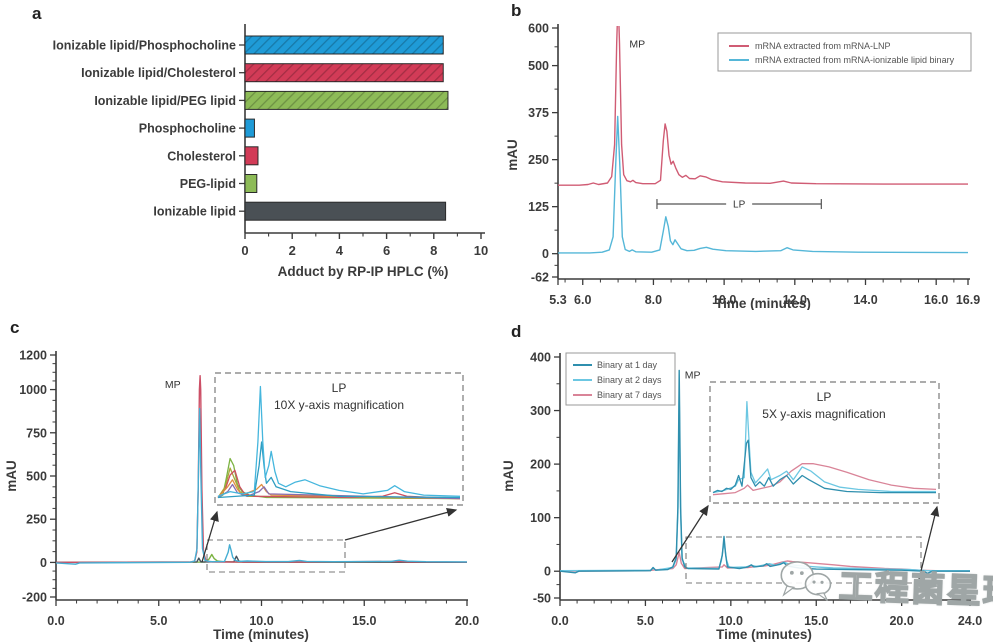 This screenshot has width=993, height=643. Describe the element at coordinates (823, 414) in the screenshot. I see `svg-text: 5X y-axis magnification` at that location.